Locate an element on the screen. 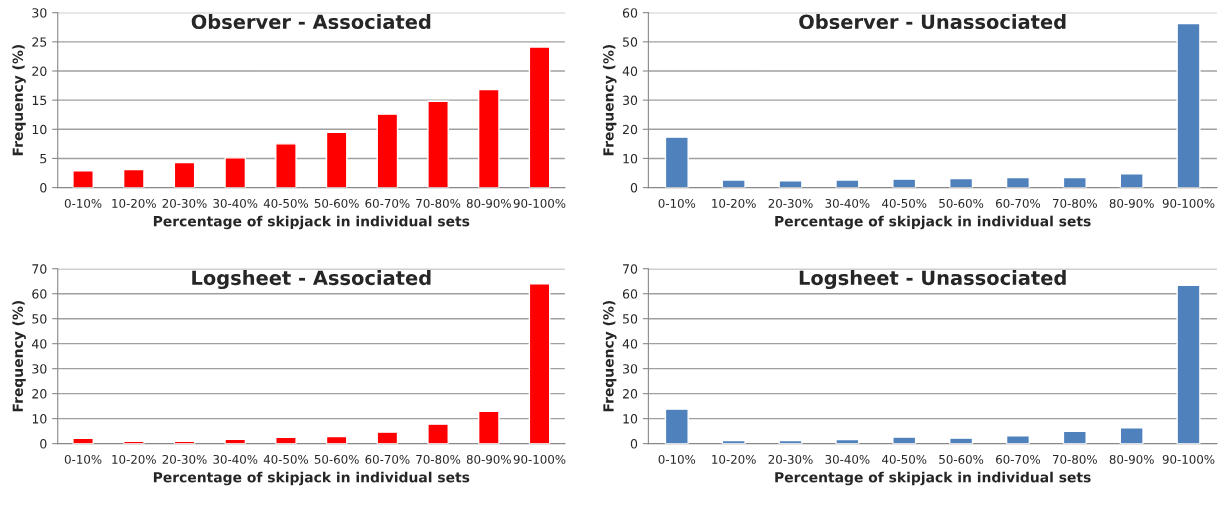 Image resolution: width=1228 pixels, height=507 pixels. chart-title: Observer - Associated is located at coordinates (311, 22).